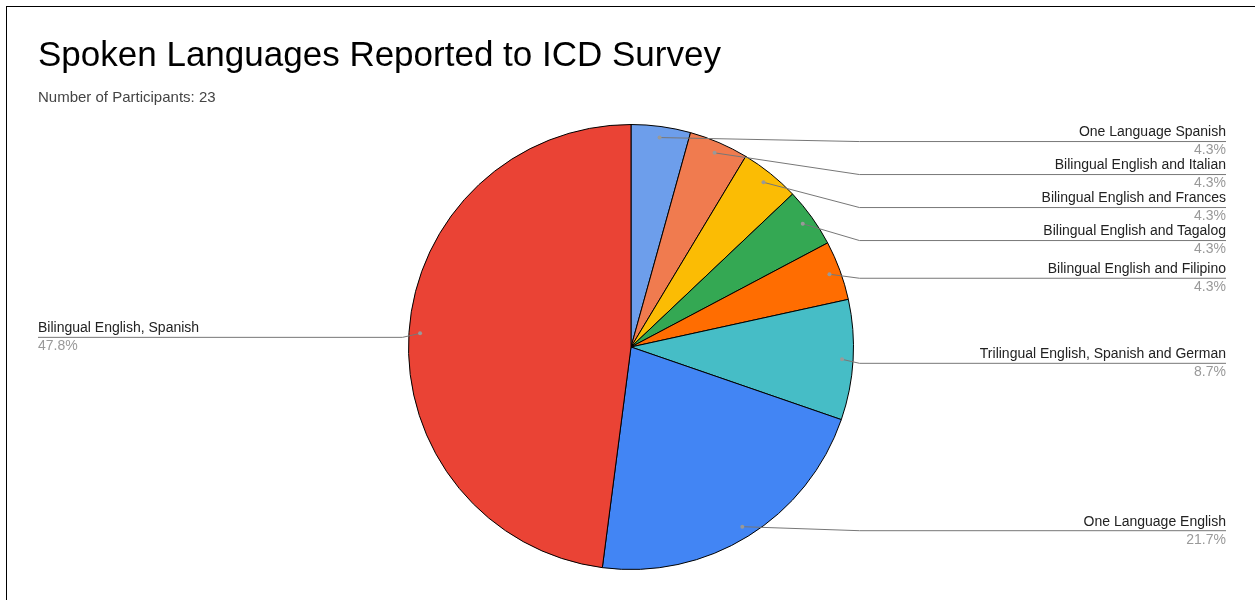 The image size is (1255, 600). Describe the element at coordinates (1134, 230) in the screenshot. I see `slice-label: Bilingual English and Tagalog` at that location.